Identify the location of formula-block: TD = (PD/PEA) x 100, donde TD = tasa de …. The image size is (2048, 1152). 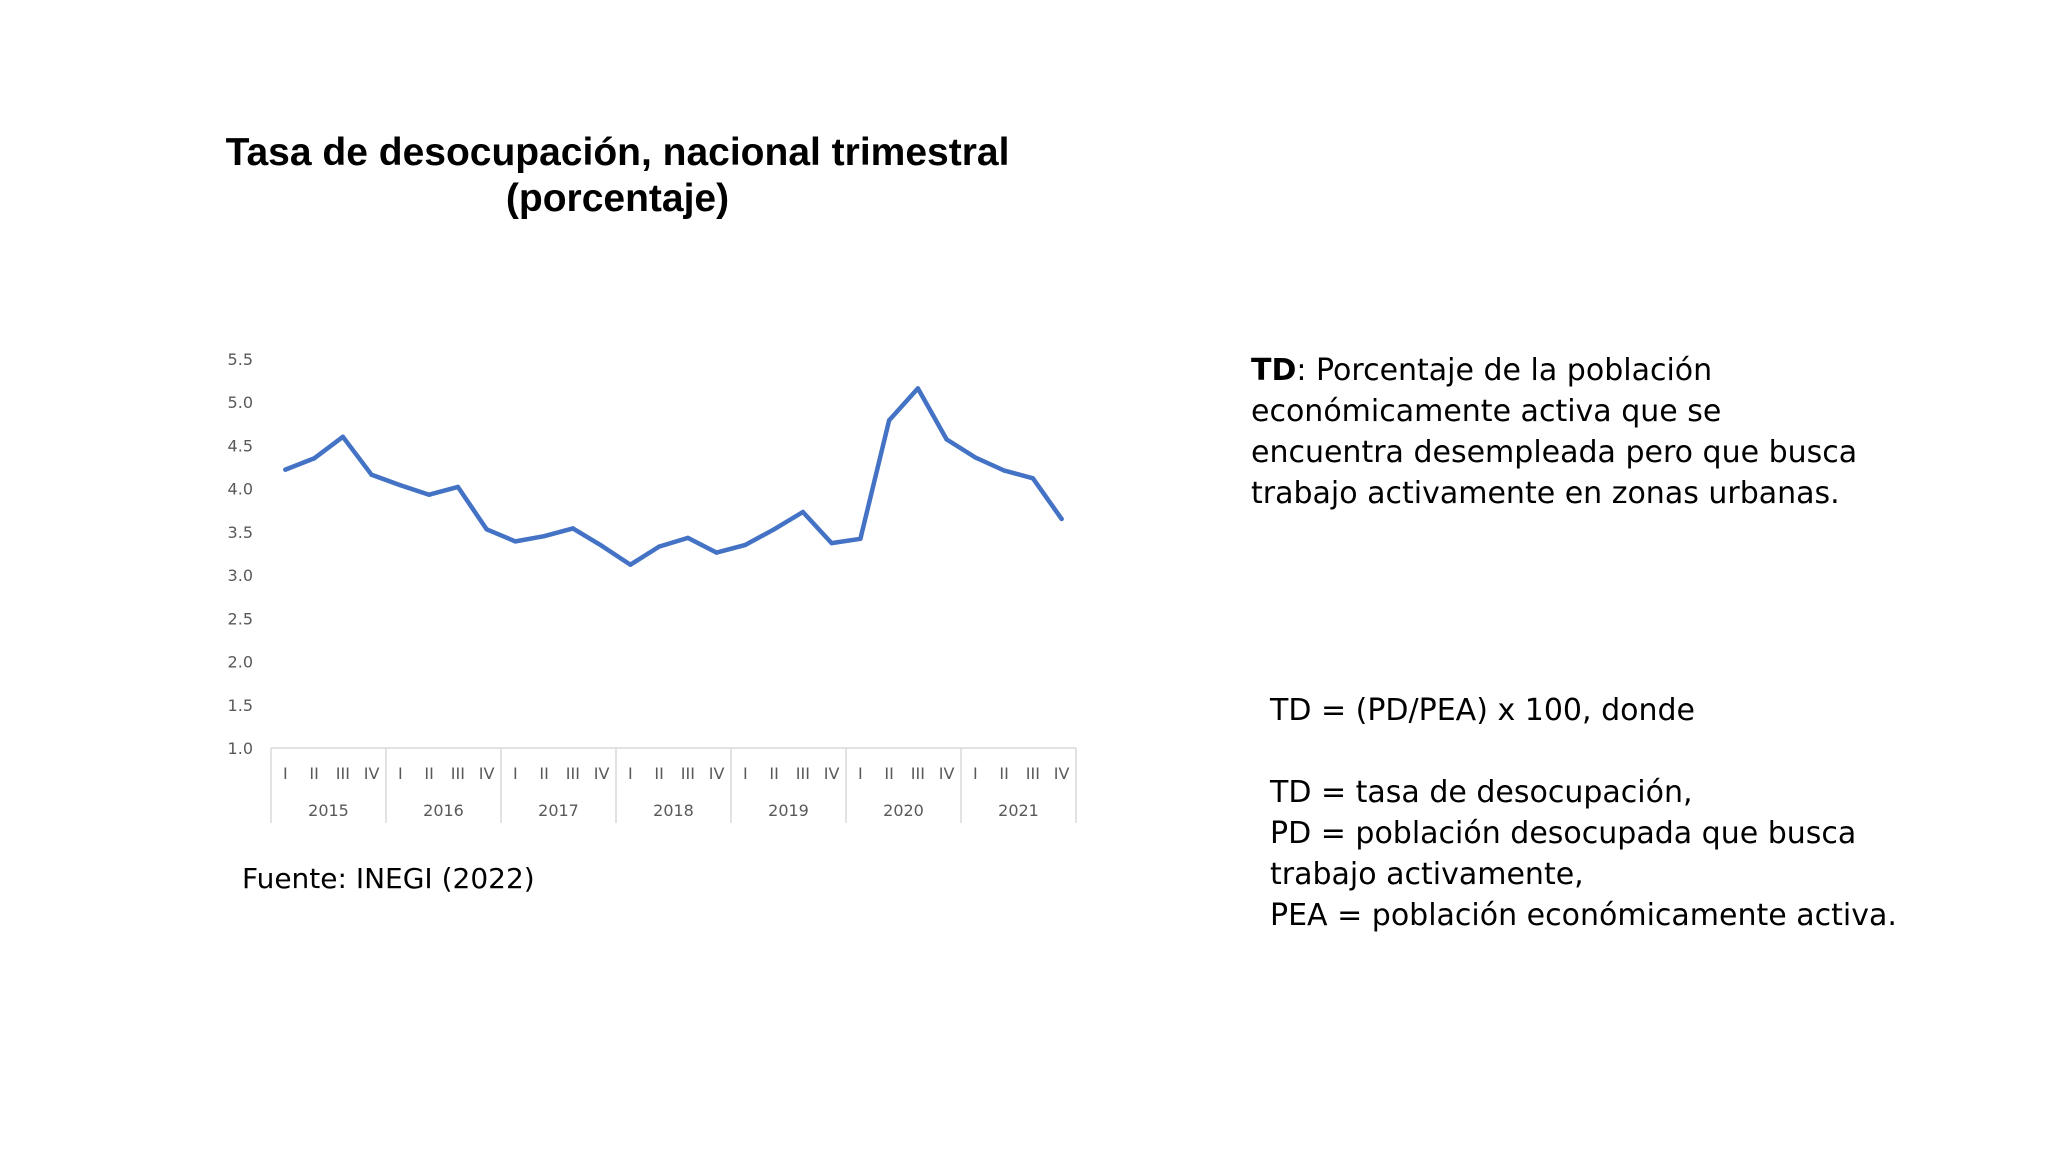
(1620, 813).